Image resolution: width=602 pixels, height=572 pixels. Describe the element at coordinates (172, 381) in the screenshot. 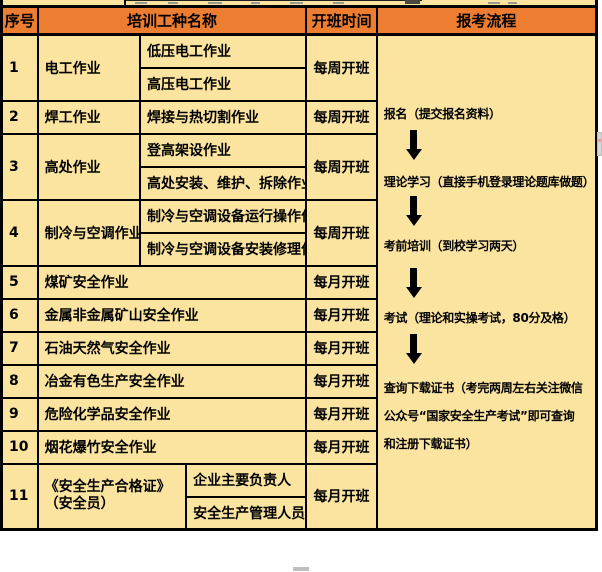

I see `category-cell: 冶金有色生产安全作业` at that location.